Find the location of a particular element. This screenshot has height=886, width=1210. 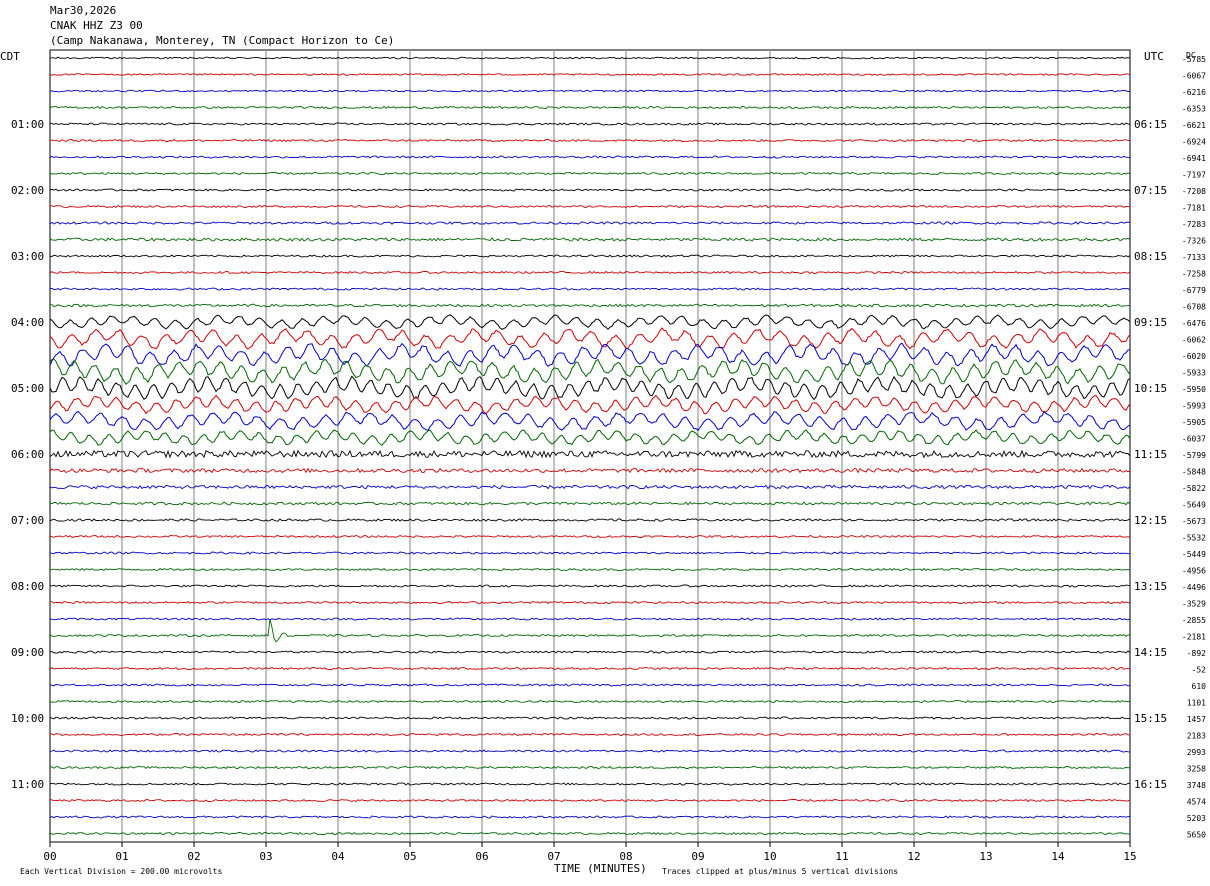

dc-offset-label: -6779 is located at coordinates (1194, 290).